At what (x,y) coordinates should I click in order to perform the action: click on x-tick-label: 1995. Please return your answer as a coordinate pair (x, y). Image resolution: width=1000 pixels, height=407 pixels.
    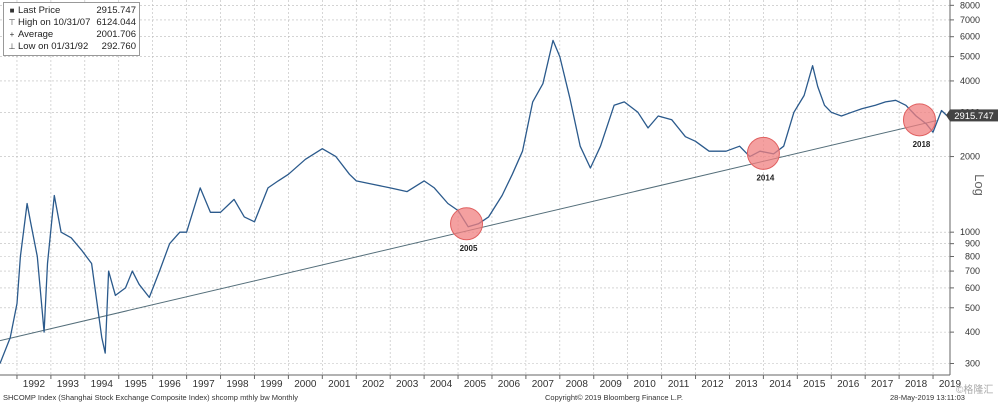
    Looking at the image, I should click on (136, 384).